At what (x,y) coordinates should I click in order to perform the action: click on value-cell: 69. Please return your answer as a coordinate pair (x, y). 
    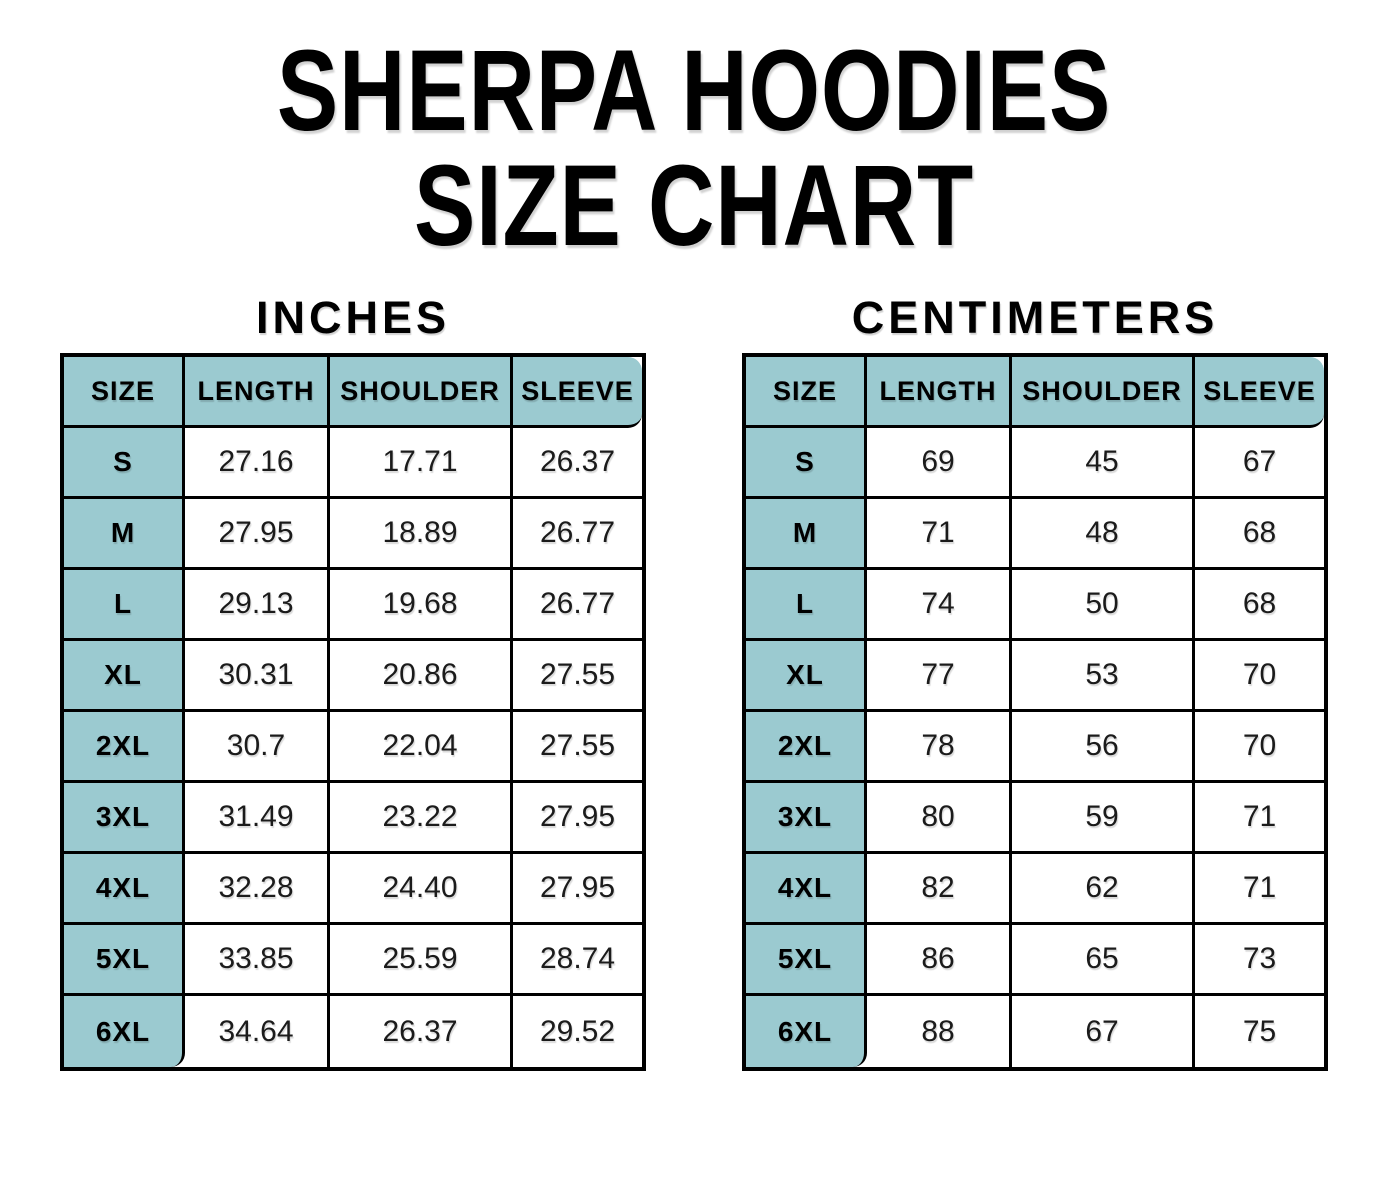
    Looking at the image, I should click on (939, 463).